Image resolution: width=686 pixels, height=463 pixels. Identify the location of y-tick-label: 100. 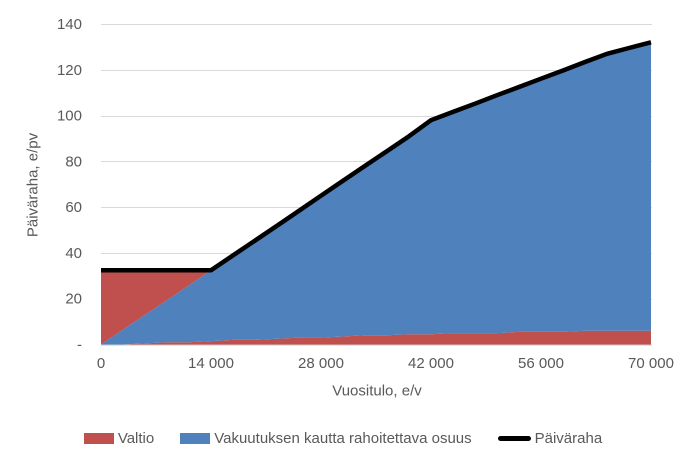
(69, 116).